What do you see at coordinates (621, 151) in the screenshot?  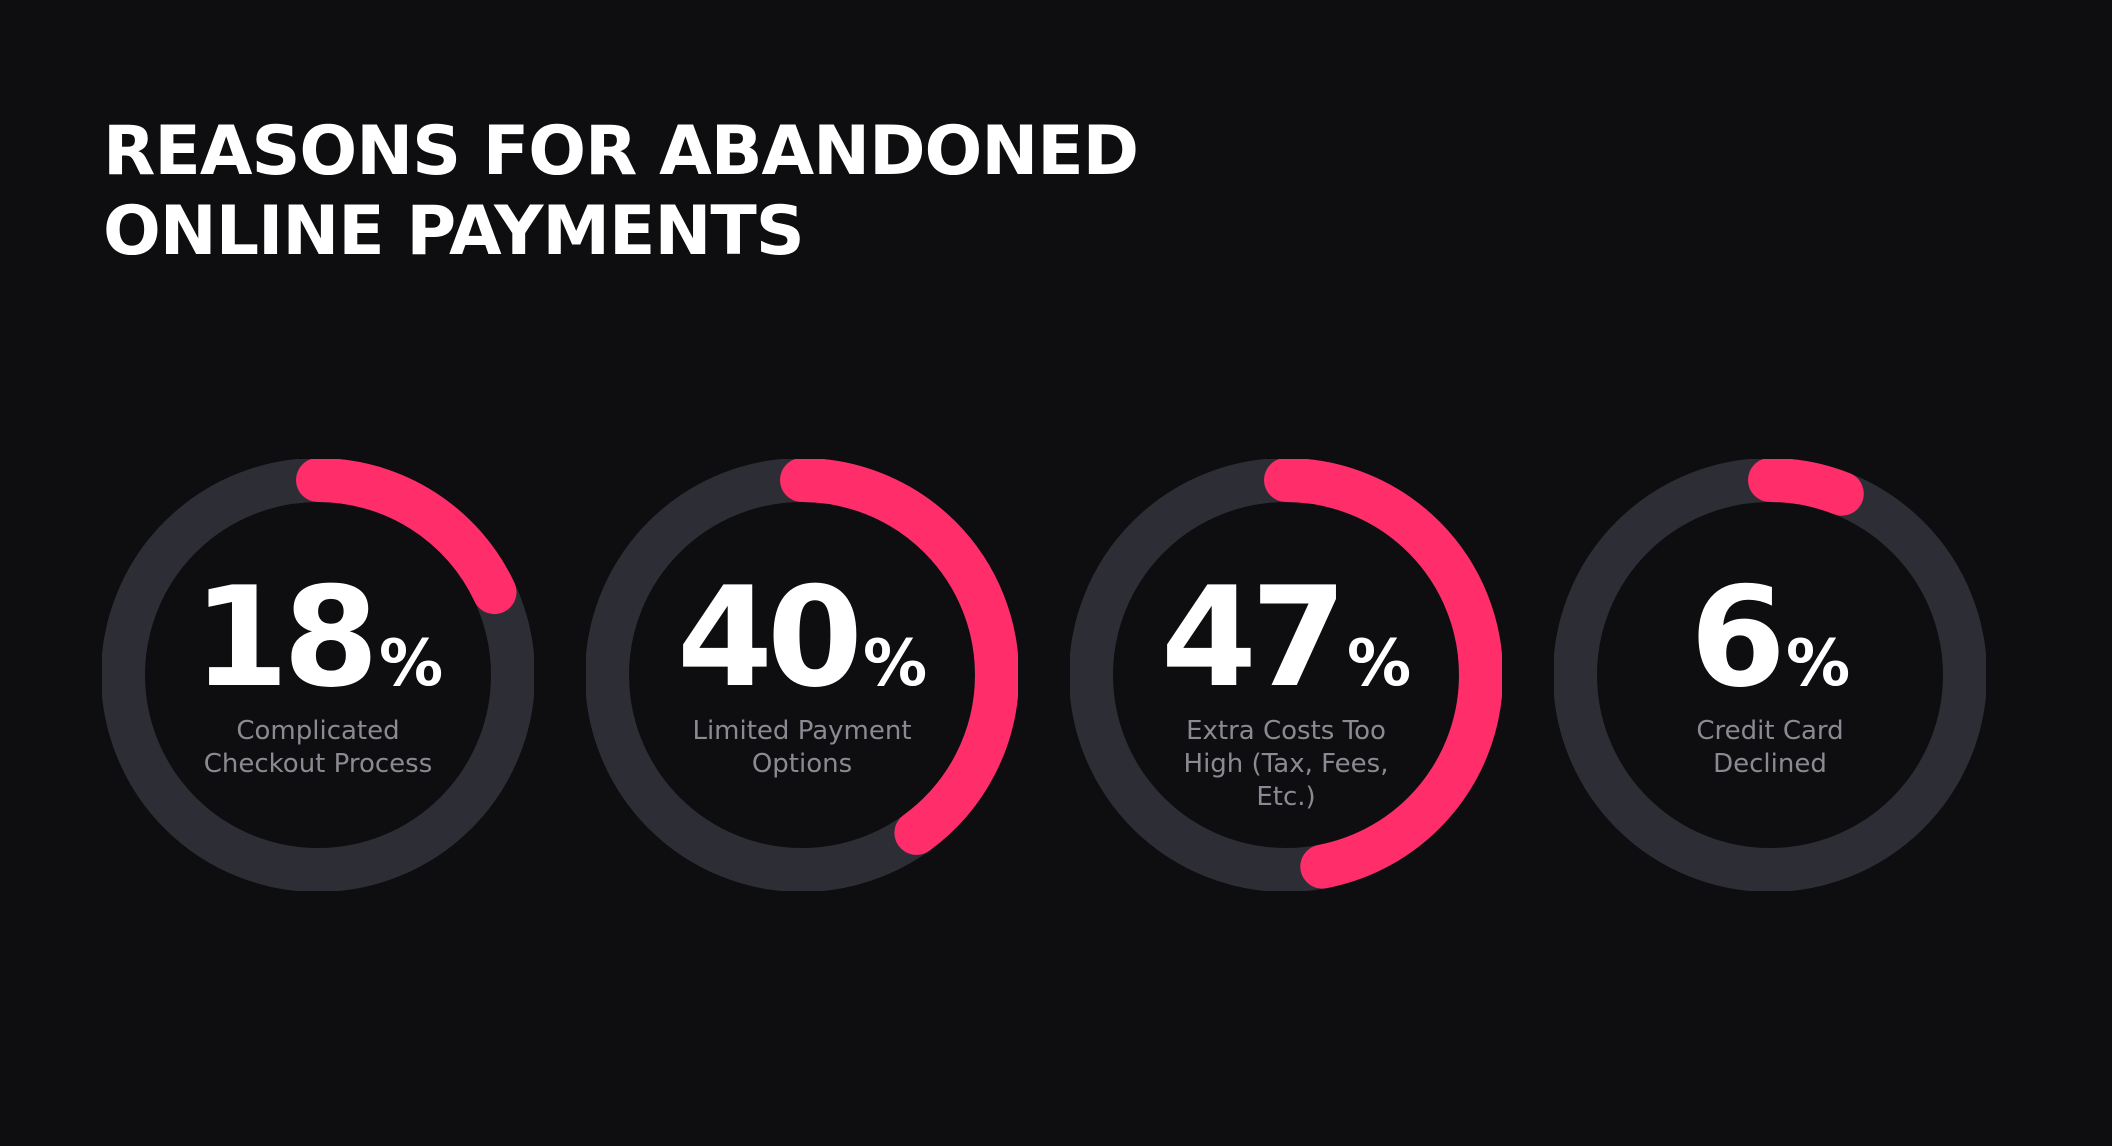 I see `title-line-1: REASONS FOR ABANDONED` at bounding box center [621, 151].